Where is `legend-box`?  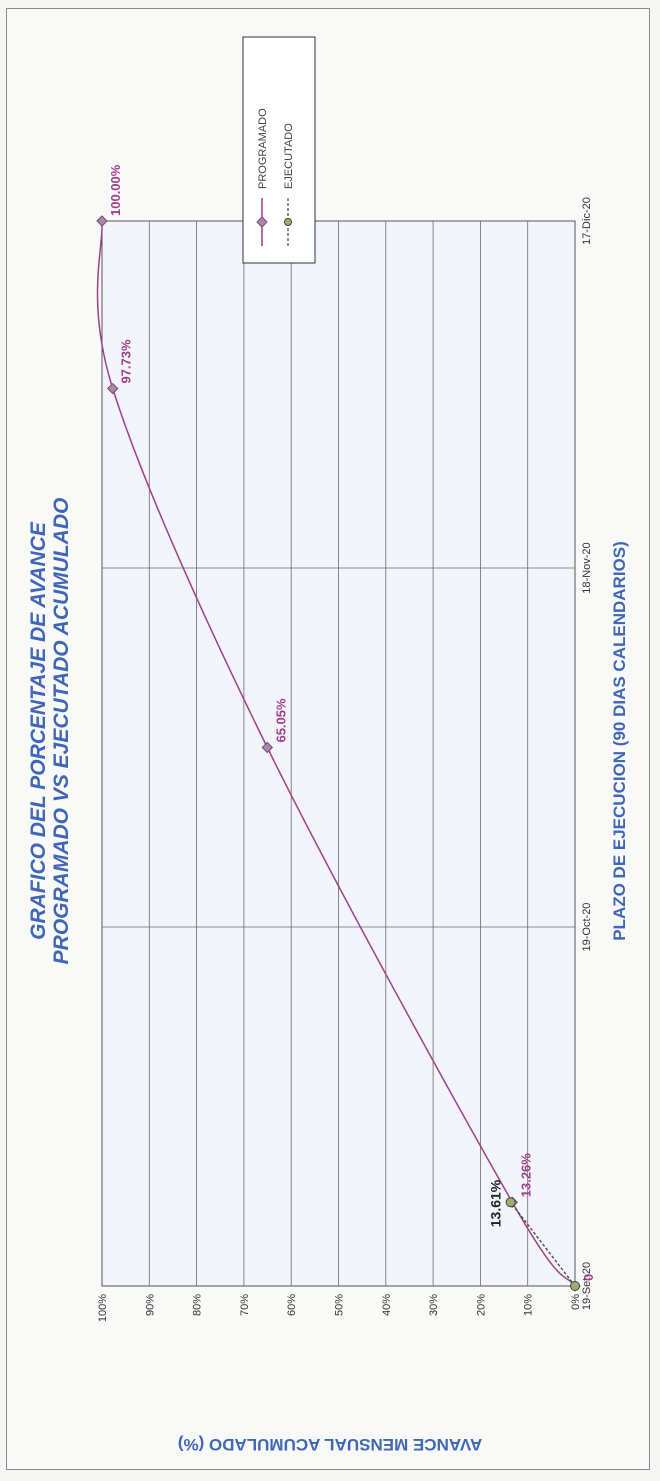
legend-box is located at coordinates (279, 150).